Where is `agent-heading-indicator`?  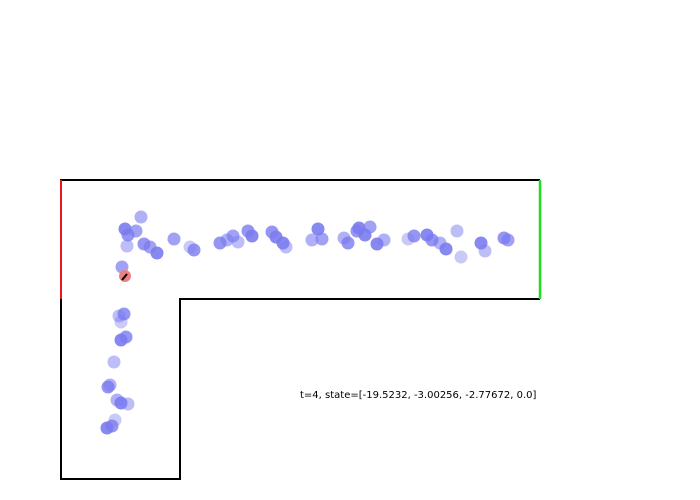 agent-heading-indicator is located at coordinates (124, 277).